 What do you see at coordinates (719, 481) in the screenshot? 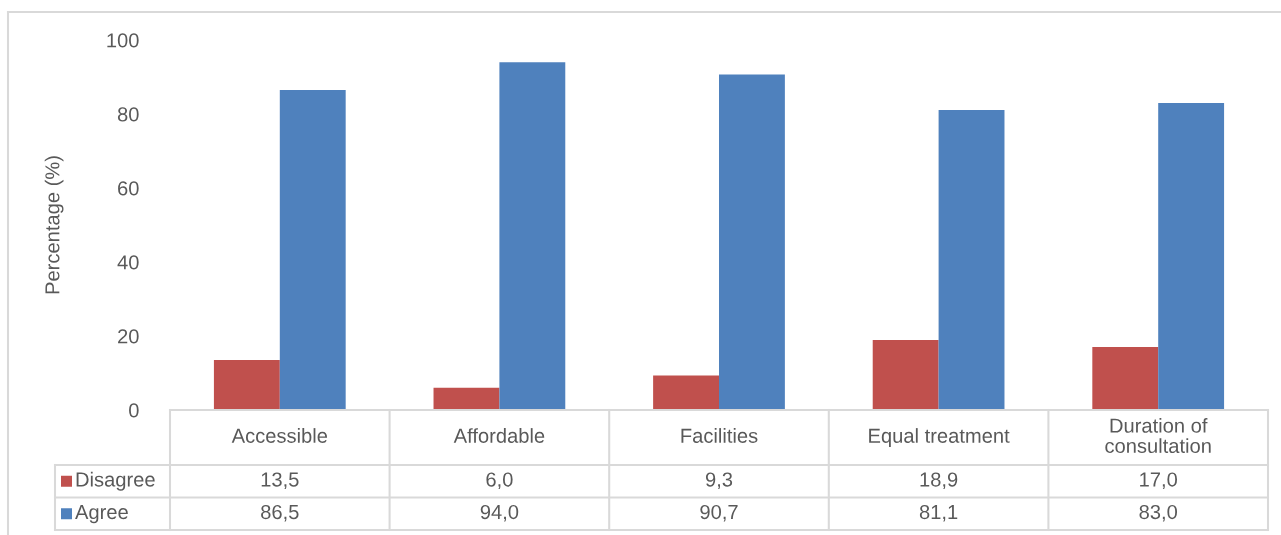
I see `data-label: 9,3` at bounding box center [719, 481].